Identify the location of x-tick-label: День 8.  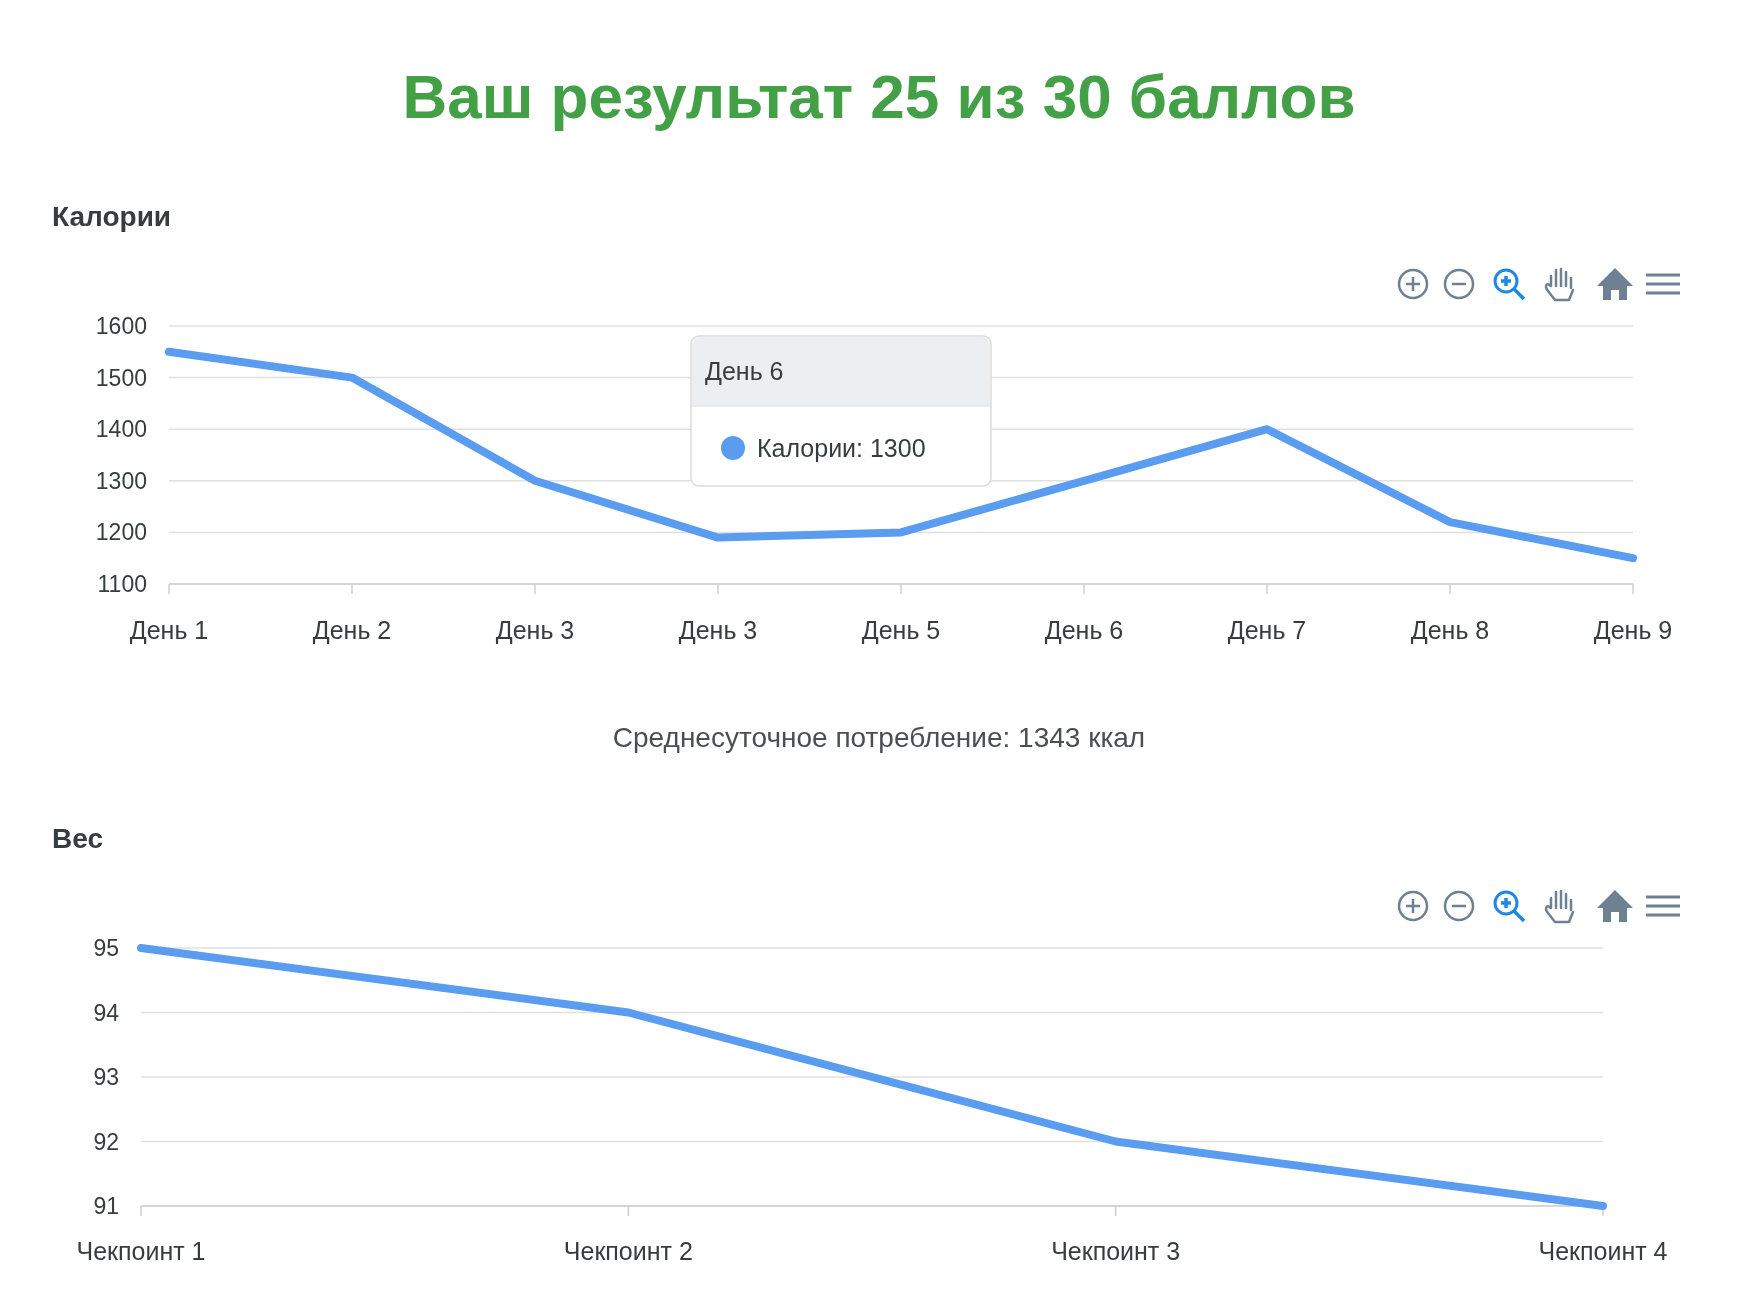
(1450, 630).